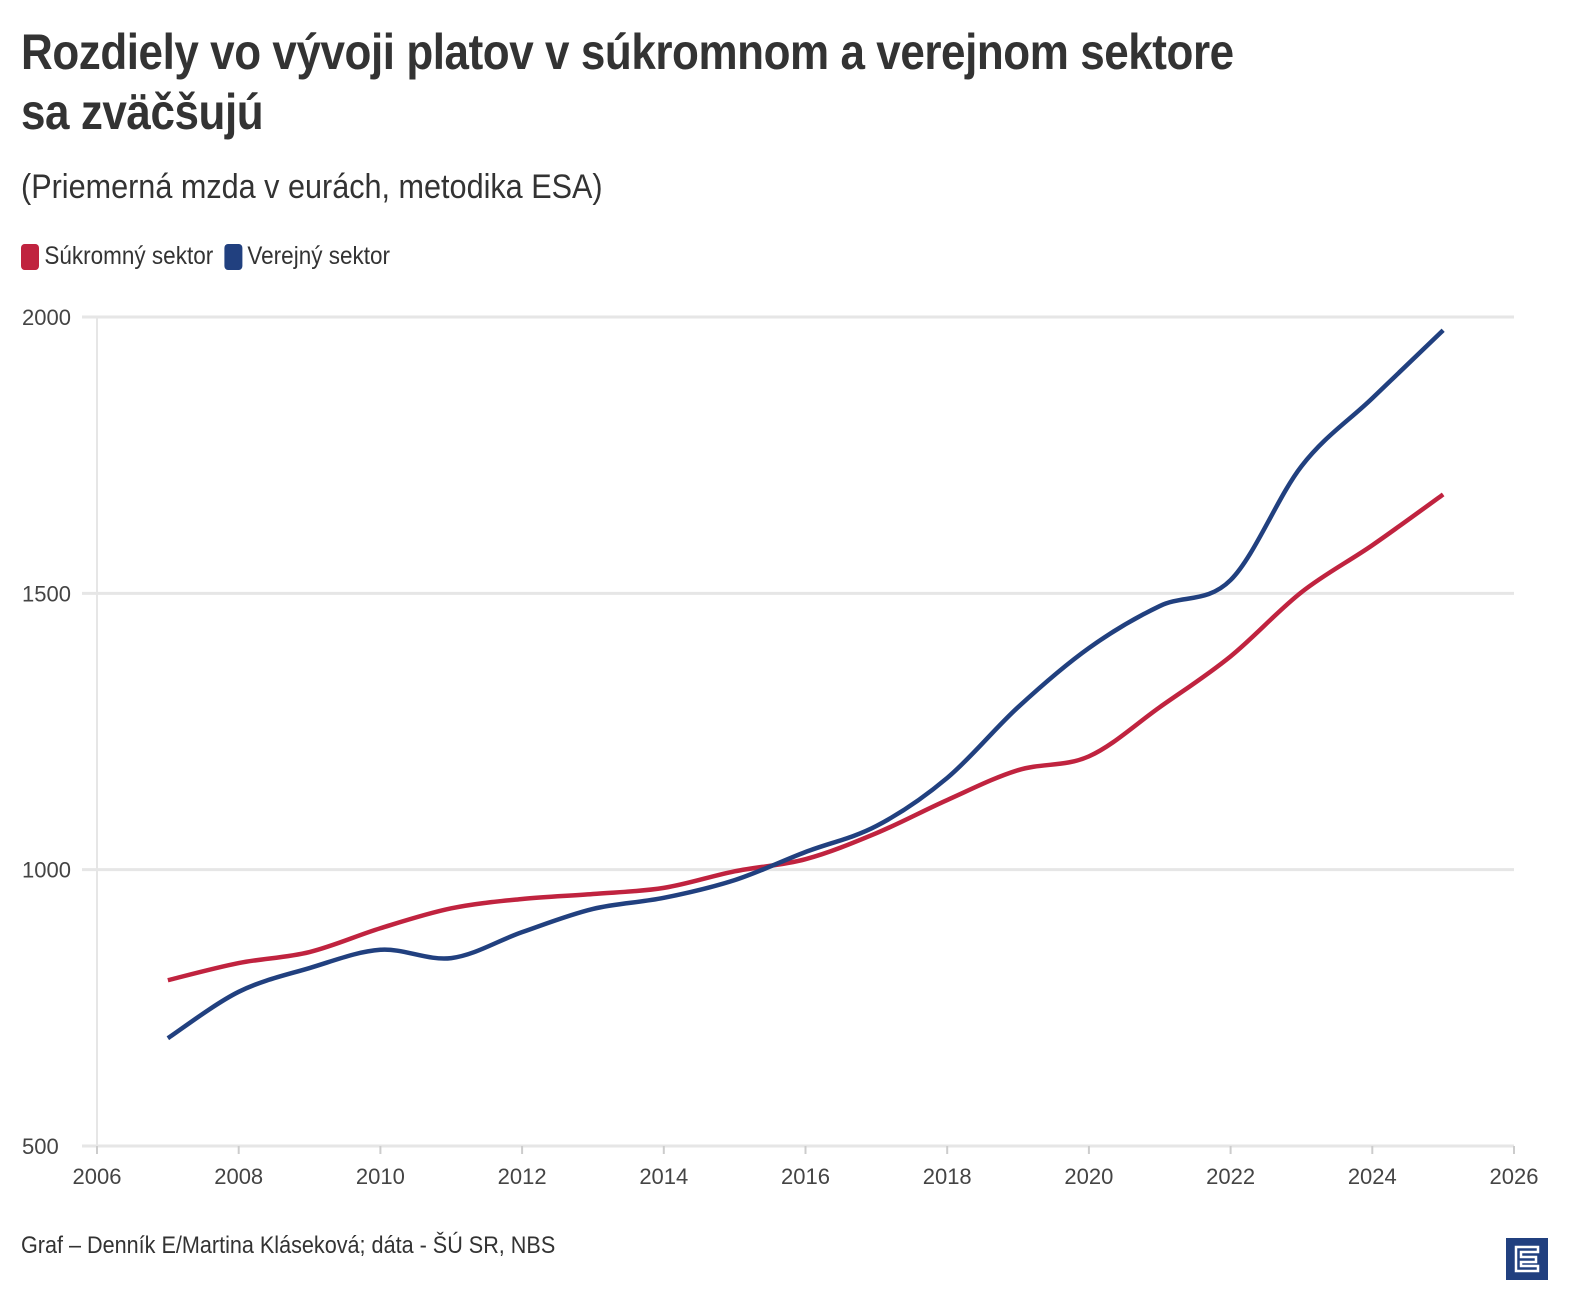 The height and width of the screenshot is (1308, 1588). I want to click on x-tick-label: 2012, so click(522, 1176).